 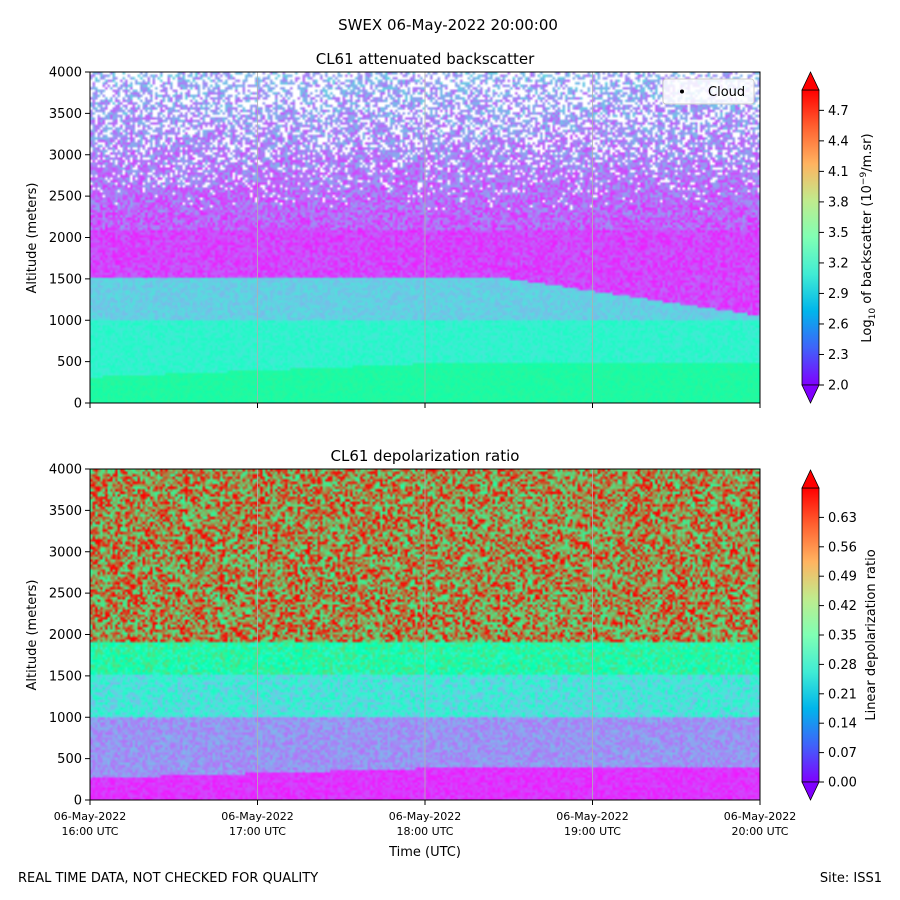 I want to click on colorbar-tick-label: 3.8, so click(x=838, y=202).